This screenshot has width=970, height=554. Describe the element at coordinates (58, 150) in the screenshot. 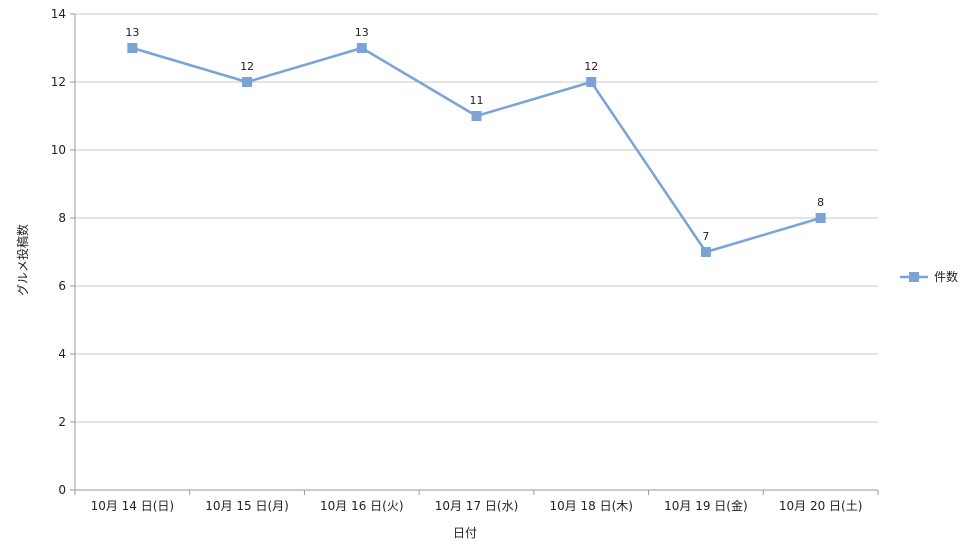

I see `y-tick-label: 10` at that location.